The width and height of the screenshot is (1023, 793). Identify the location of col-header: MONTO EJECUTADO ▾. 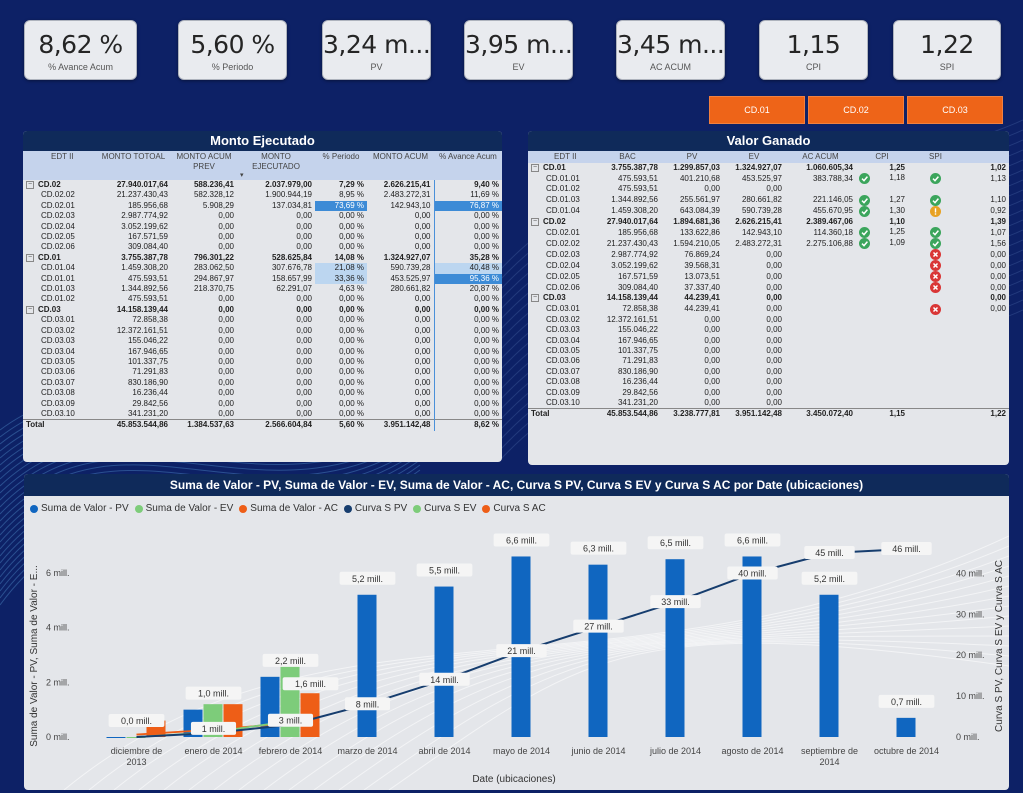
(276, 165).